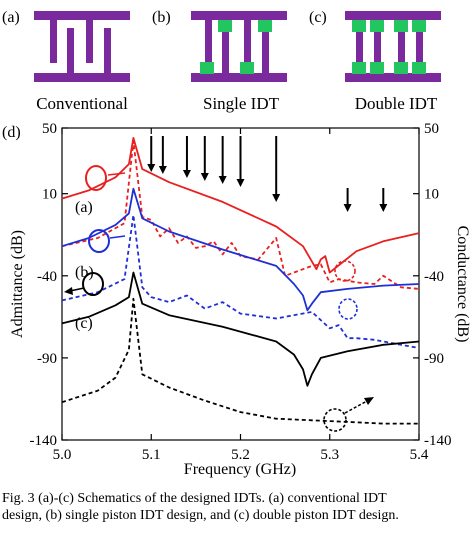  I want to click on x-tick-label: 5.4, so click(419, 455).